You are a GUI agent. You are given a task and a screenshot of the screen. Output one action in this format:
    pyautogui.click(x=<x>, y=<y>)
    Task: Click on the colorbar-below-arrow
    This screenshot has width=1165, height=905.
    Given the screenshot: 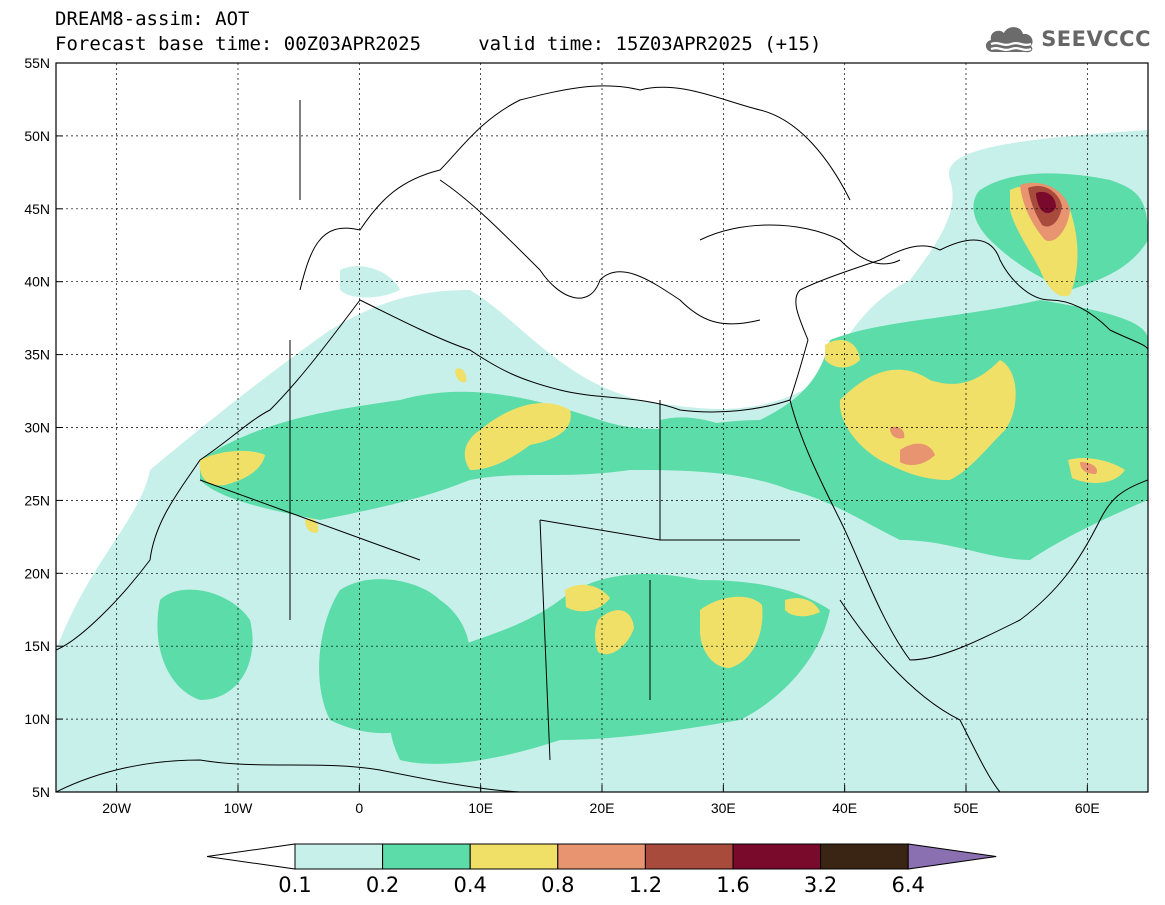 What is the action you would take?
    pyautogui.click(x=251, y=856)
    